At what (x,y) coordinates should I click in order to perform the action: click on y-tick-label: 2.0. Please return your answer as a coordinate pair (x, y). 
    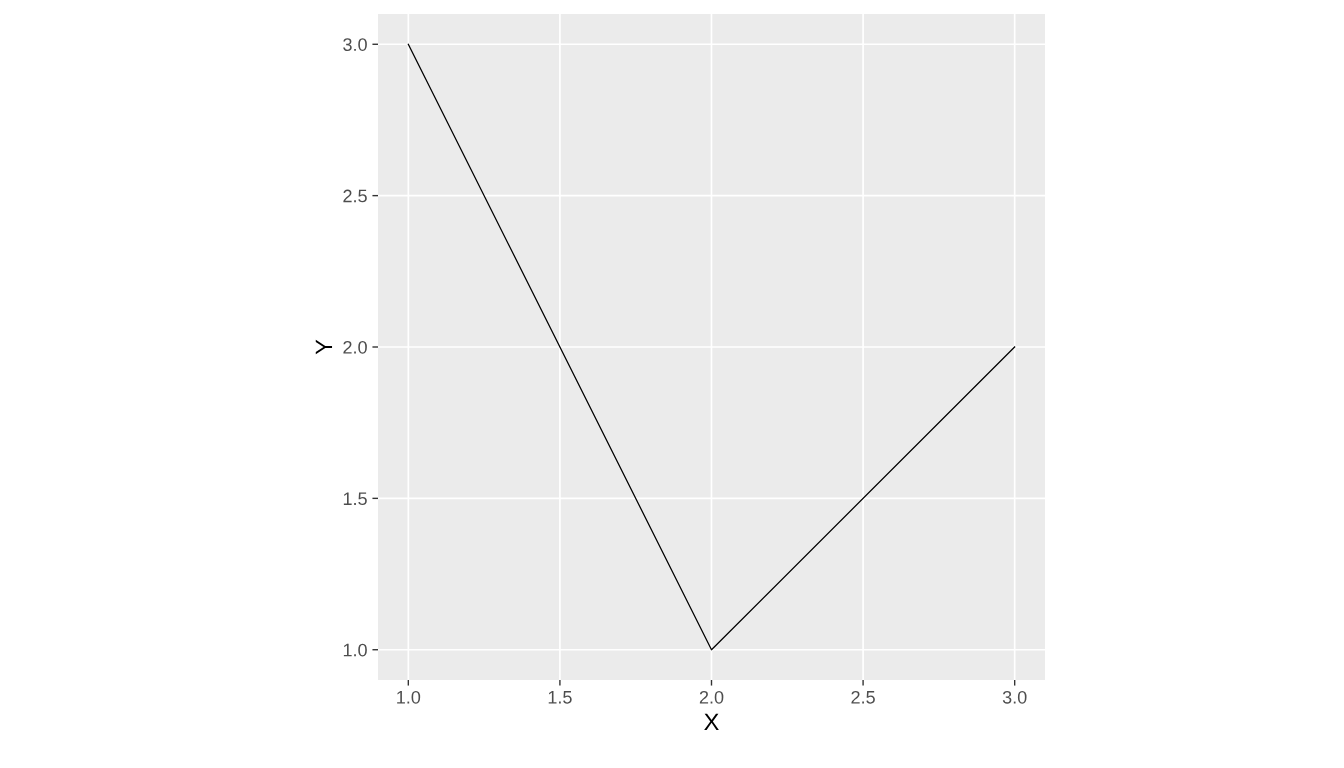
    Looking at the image, I should click on (355, 347).